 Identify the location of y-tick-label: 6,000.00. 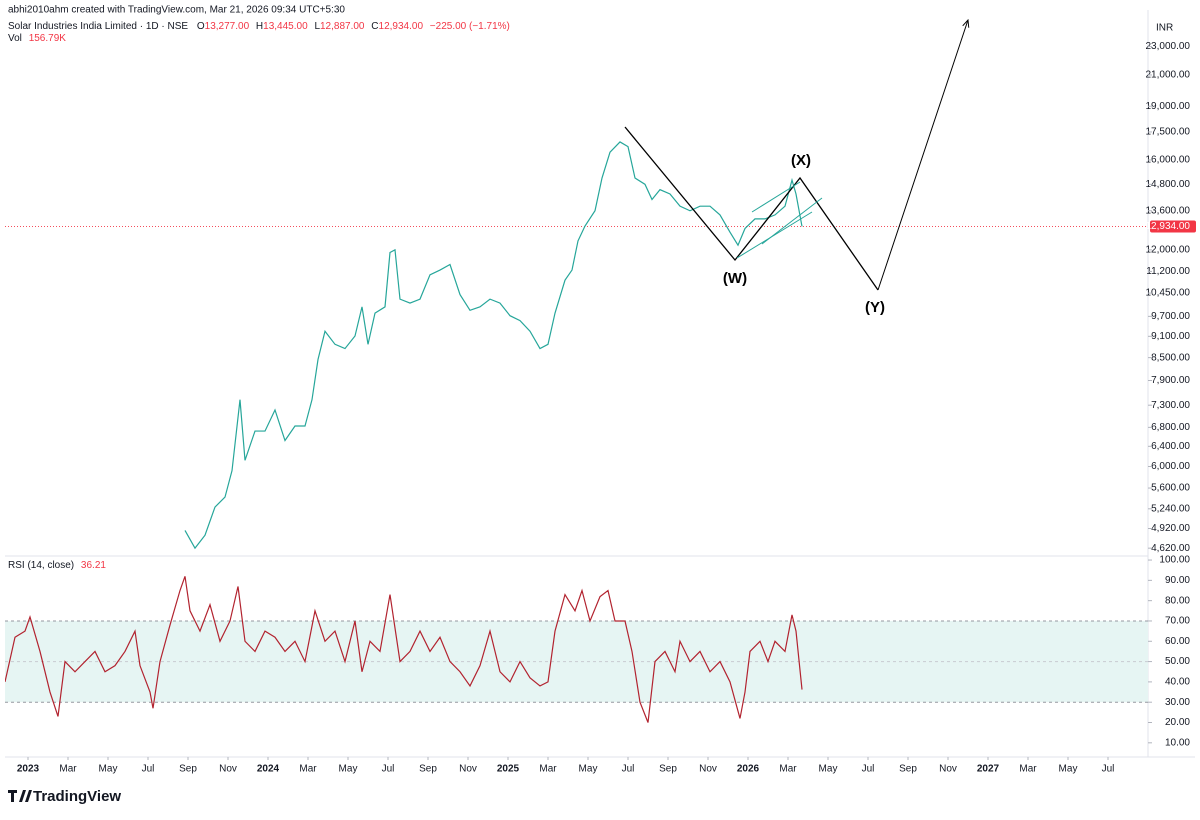
(1170, 466).